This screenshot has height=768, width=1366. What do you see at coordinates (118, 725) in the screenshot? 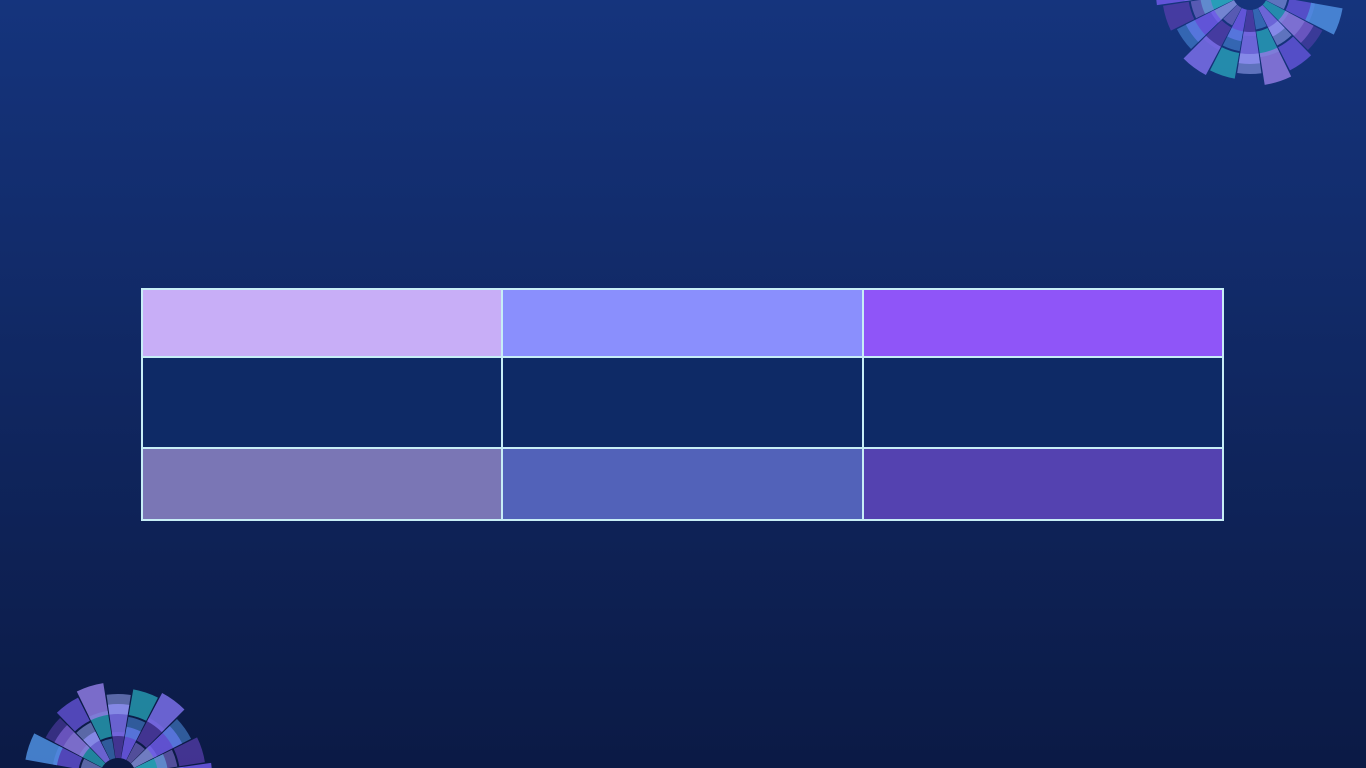
I see `decorative-ray-burst-bottom-left` at bounding box center [118, 725].